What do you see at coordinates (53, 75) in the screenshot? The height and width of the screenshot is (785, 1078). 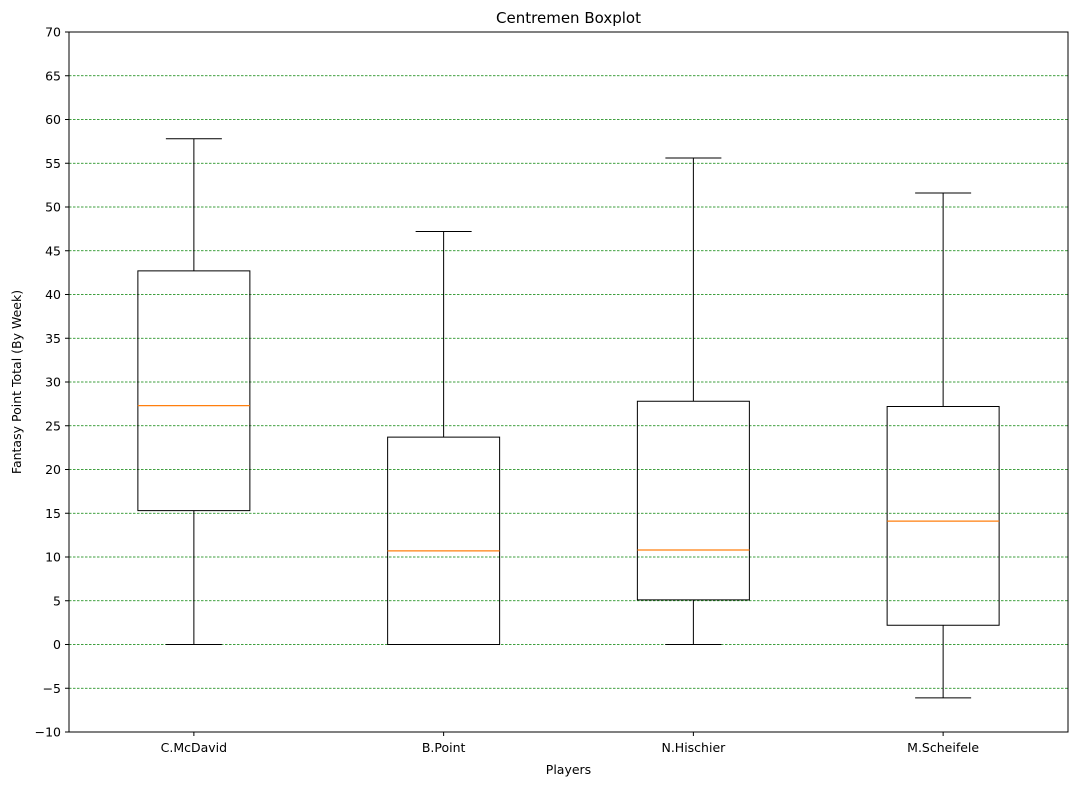 I see `y-tick-label: 65` at bounding box center [53, 75].